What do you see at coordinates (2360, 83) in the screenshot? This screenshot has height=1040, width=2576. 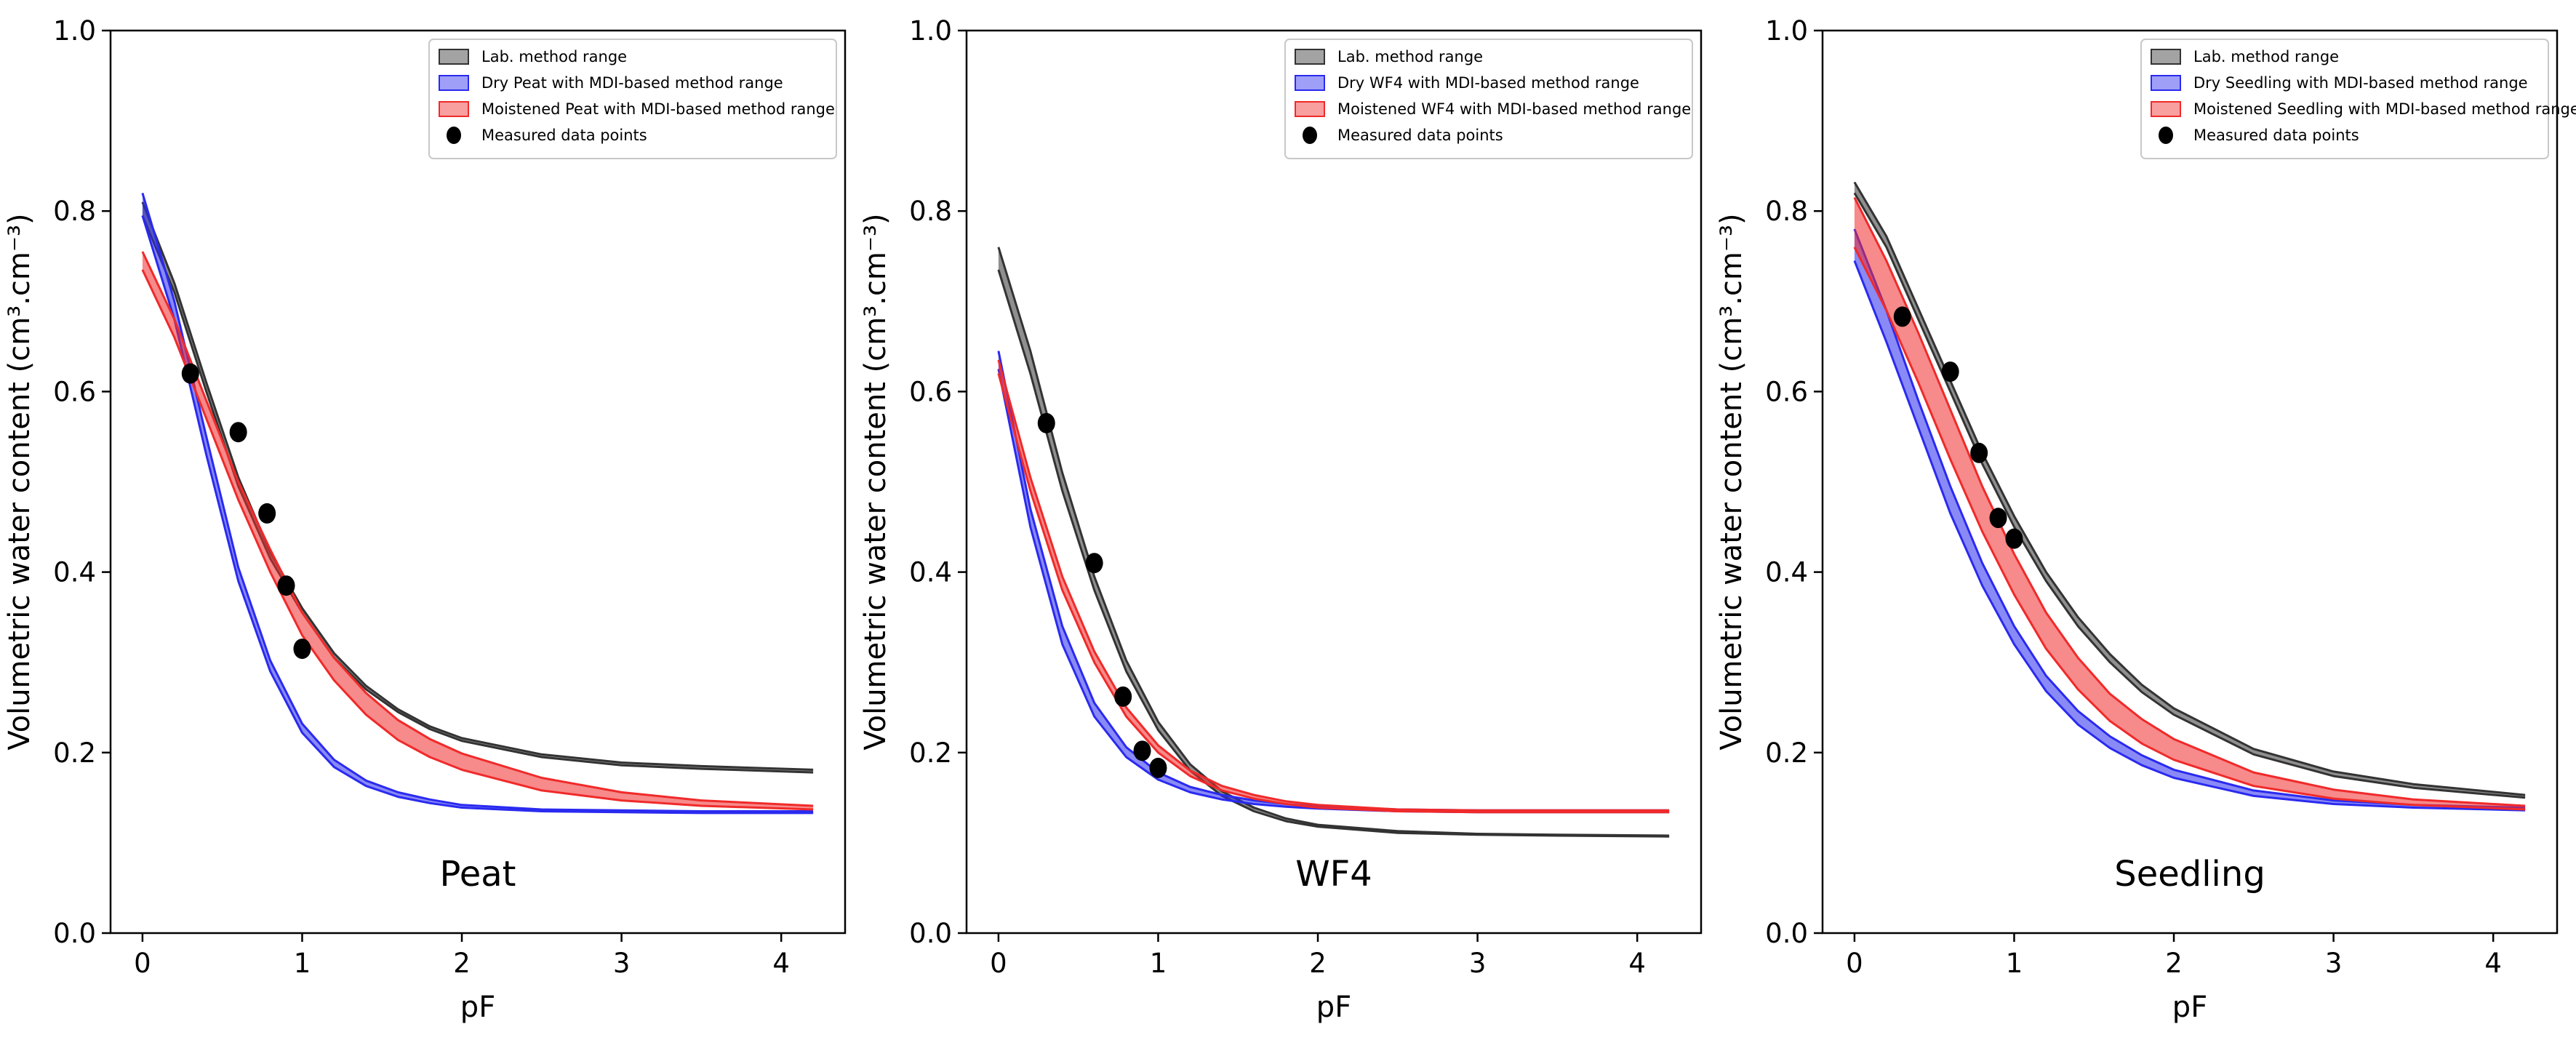 I see `legend-label-dry: Dry Seedling with MDI-based method range` at bounding box center [2360, 83].